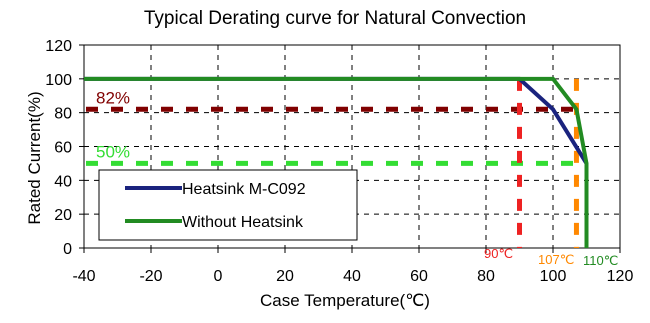 The height and width of the screenshot is (323, 650). I want to click on x-tick-label: 0, so click(218, 276).